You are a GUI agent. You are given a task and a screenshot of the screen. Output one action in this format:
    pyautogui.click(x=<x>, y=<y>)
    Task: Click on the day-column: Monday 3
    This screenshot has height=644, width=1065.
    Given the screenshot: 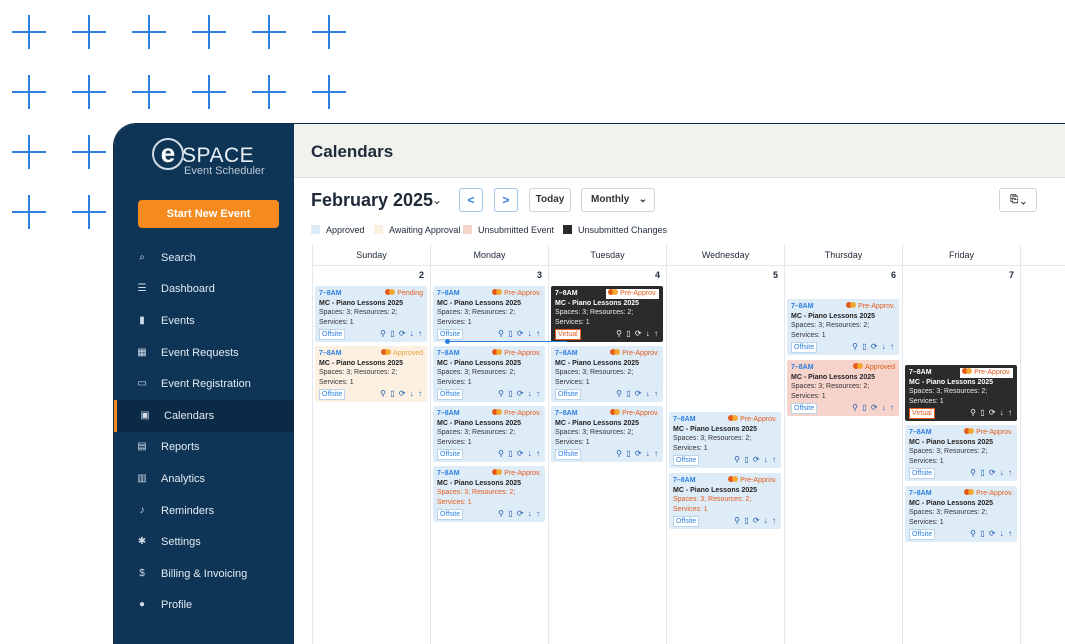 What is the action you would take?
    pyautogui.click(x=489, y=444)
    